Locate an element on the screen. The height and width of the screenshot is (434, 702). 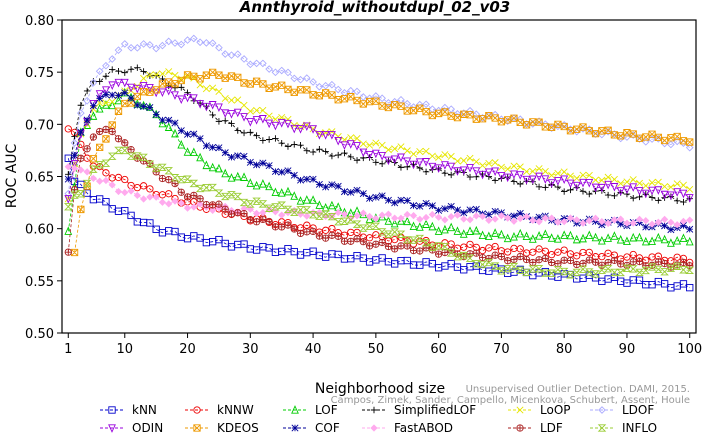
legend-marker-knnw is located at coordinates (197, 410).